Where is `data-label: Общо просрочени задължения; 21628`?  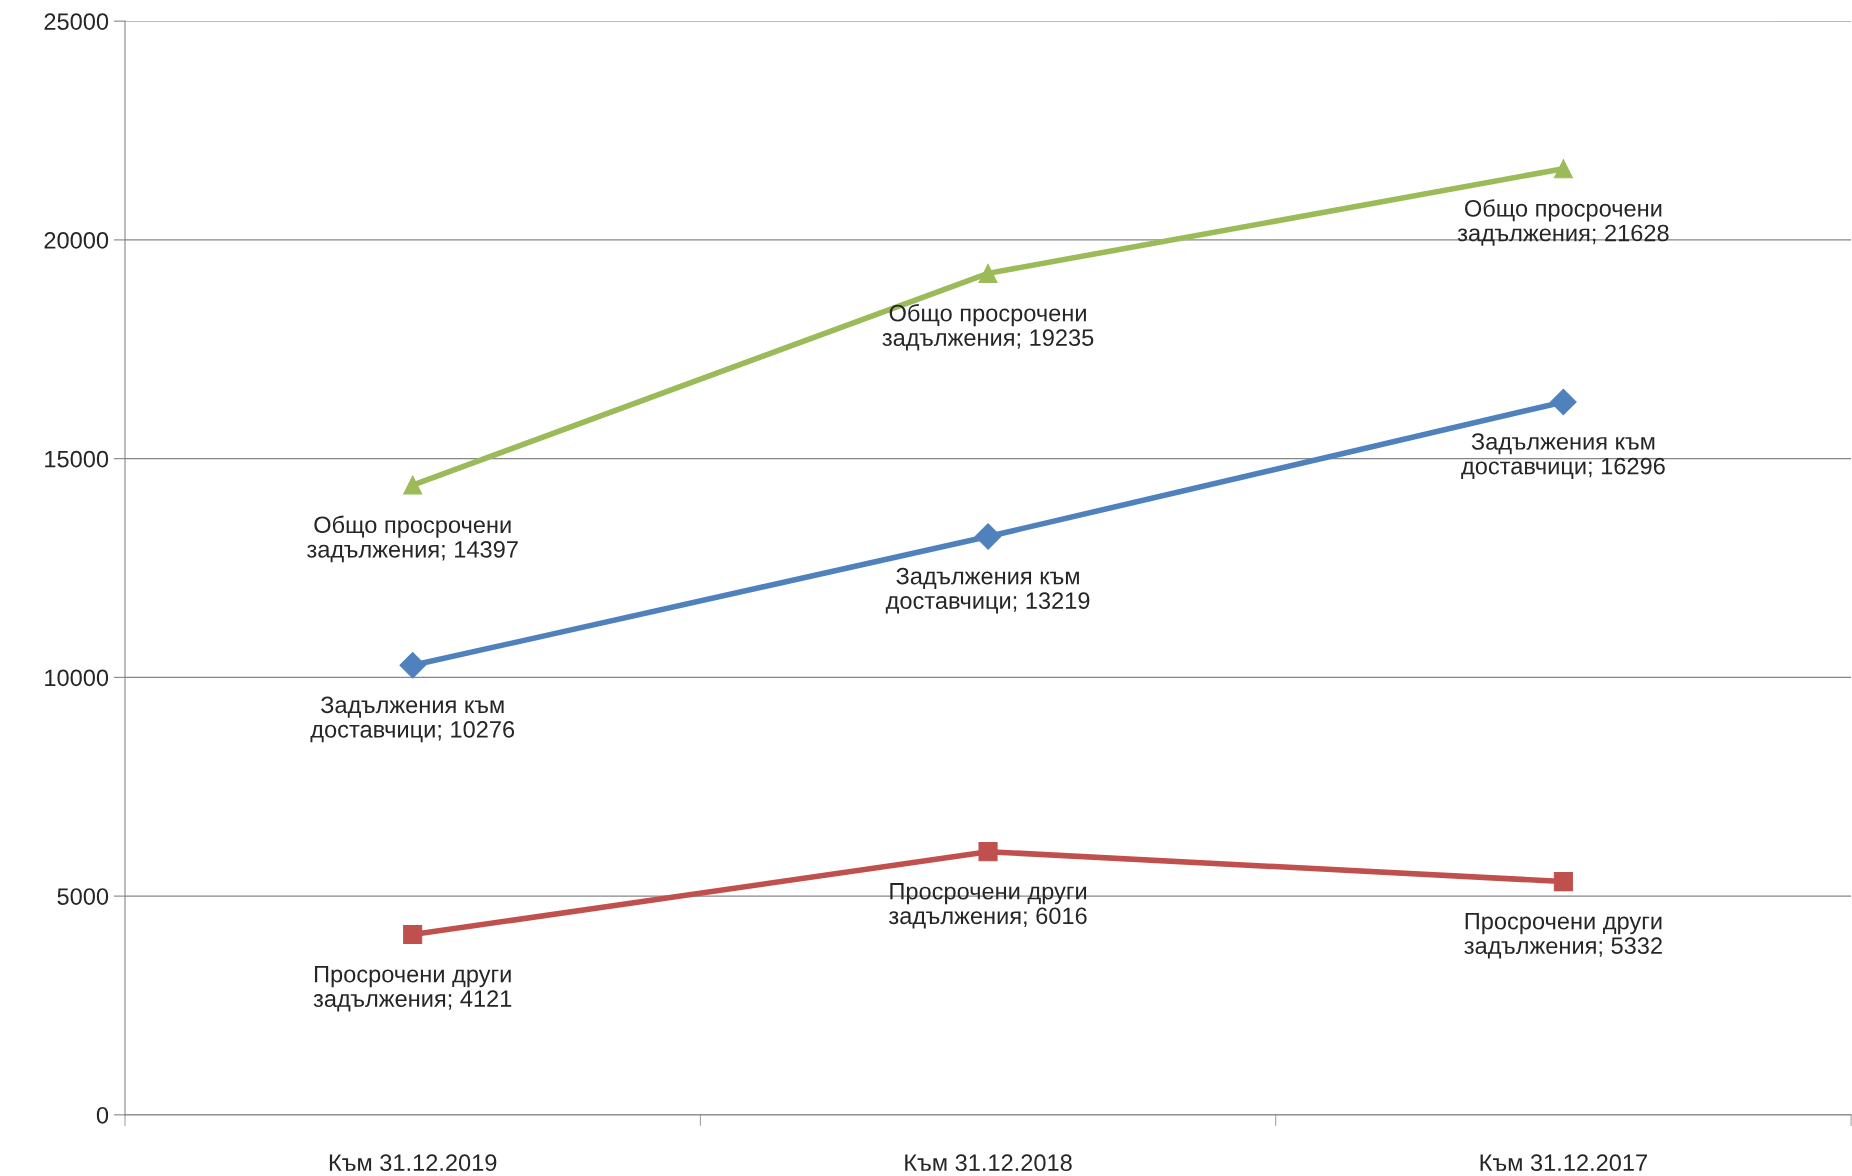
data-label: Общо просрочени задължения; 21628 is located at coordinates (1563, 222).